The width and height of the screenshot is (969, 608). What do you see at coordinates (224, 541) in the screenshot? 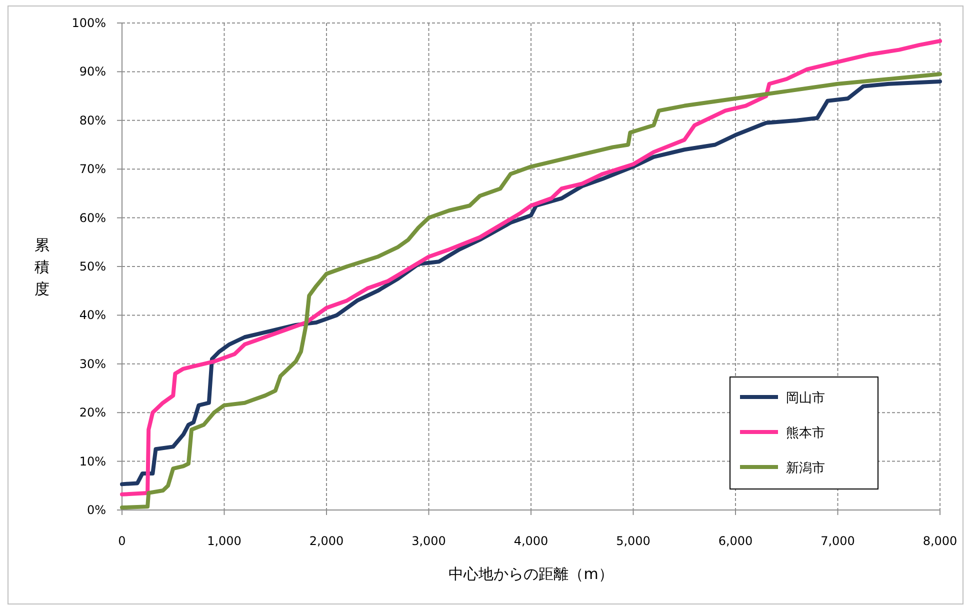
I see `x-tick-label: 1,000` at bounding box center [224, 541].